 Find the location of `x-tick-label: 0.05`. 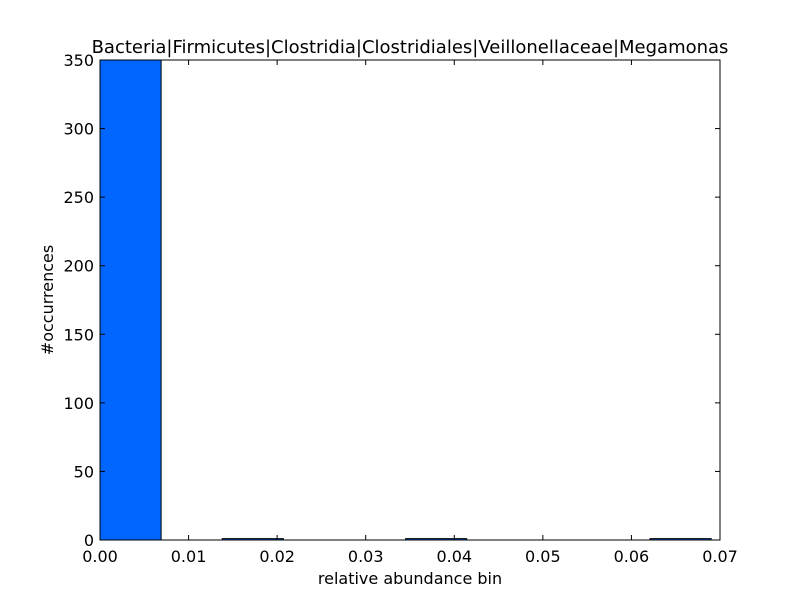

x-tick-label: 0.05 is located at coordinates (543, 556).